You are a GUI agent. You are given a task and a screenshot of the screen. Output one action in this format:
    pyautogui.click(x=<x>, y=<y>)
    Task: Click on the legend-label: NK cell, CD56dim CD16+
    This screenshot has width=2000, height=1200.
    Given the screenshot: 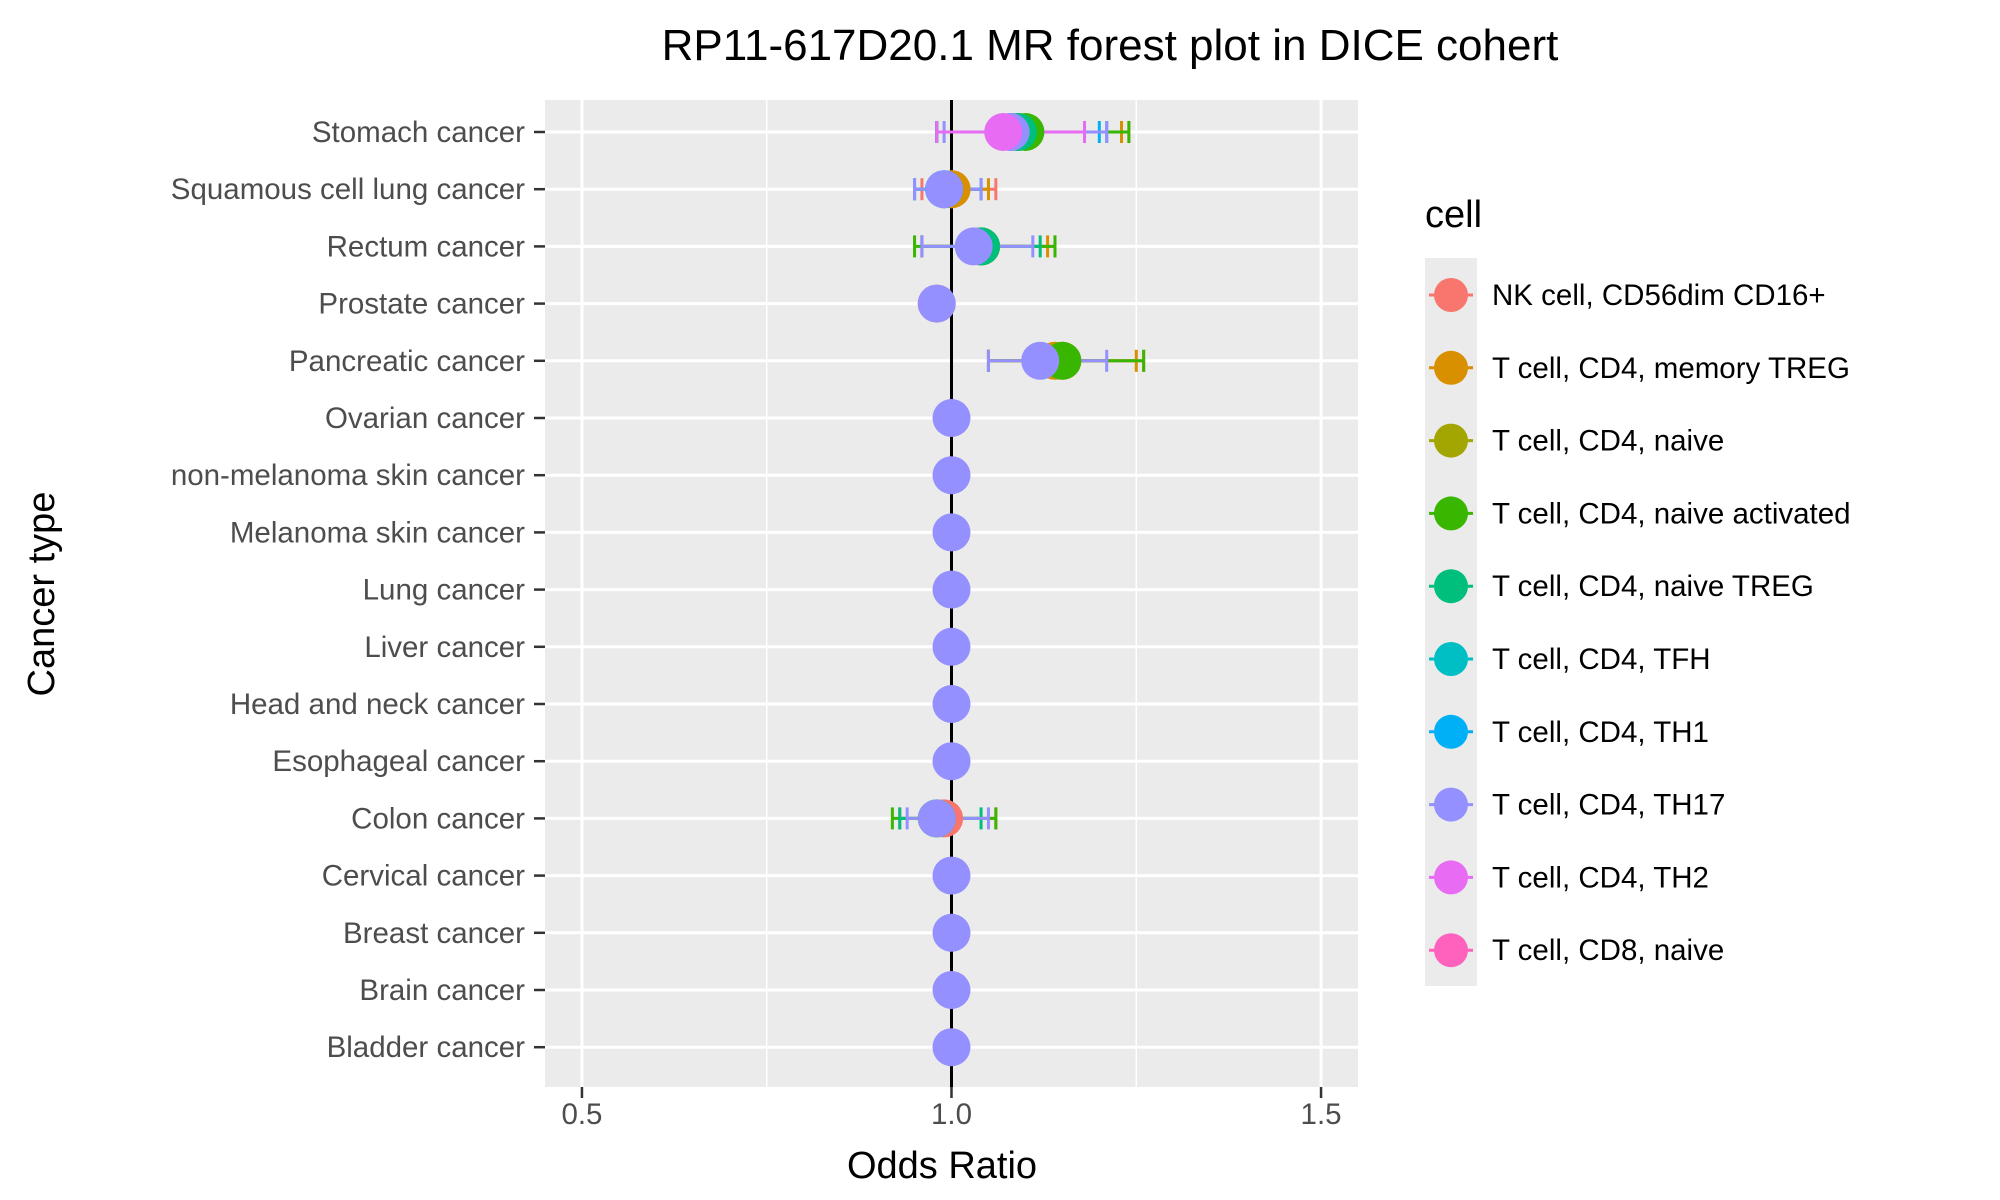 What is the action you would take?
    pyautogui.click(x=1659, y=295)
    